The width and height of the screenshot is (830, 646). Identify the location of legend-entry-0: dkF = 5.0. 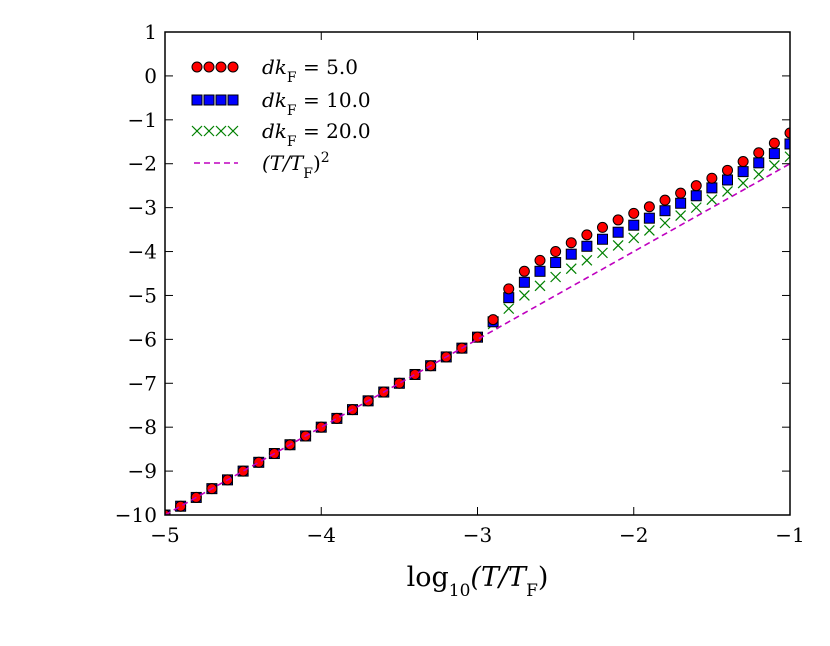
(274, 70).